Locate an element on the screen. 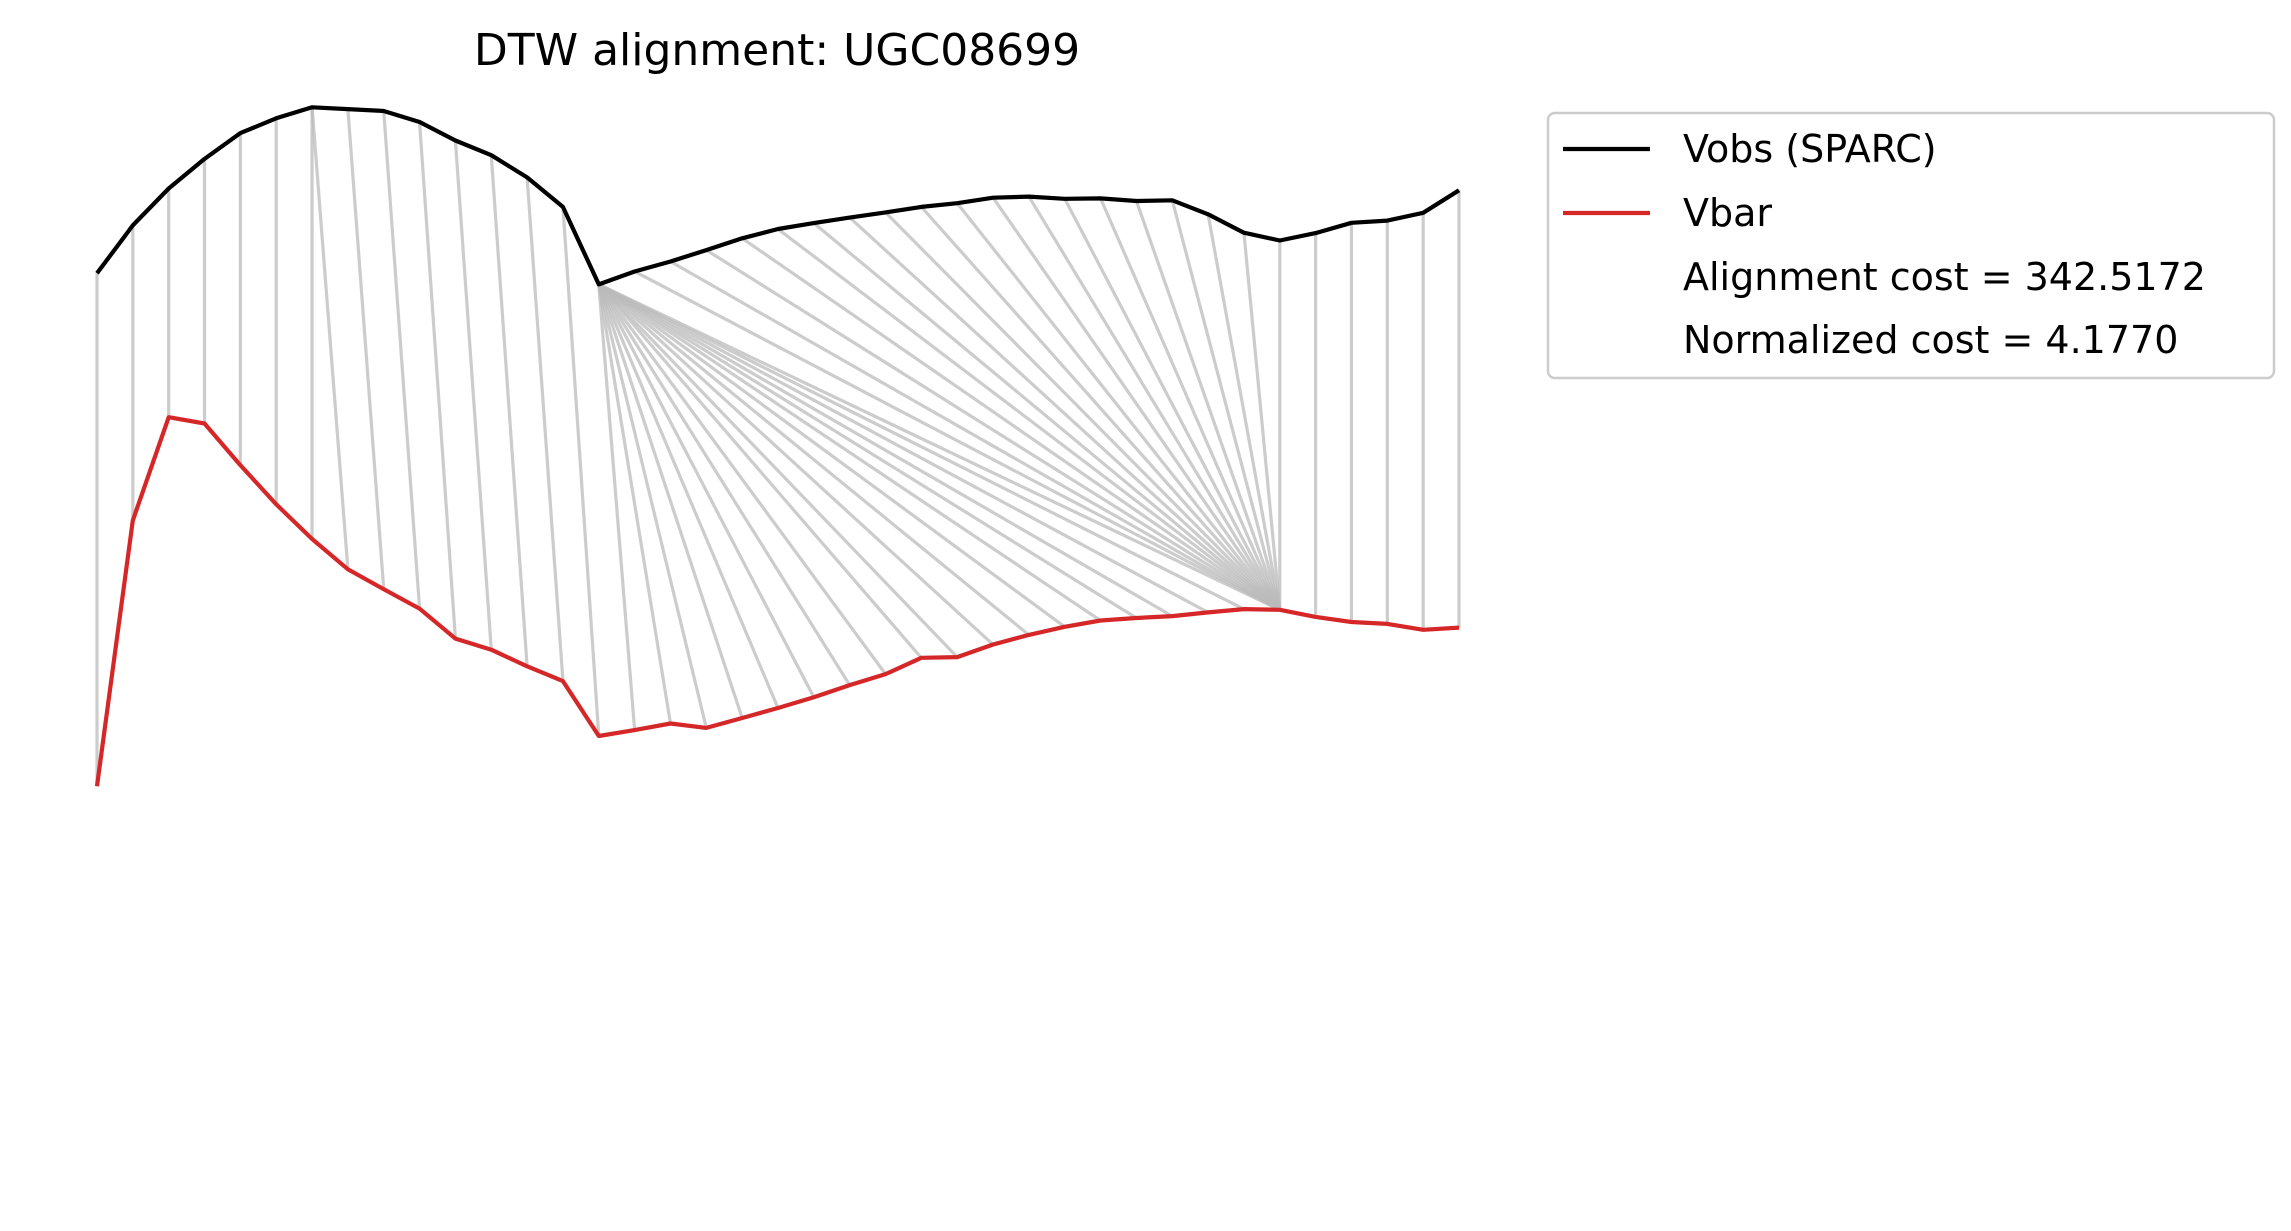 The width and height of the screenshot is (2291, 1231). legend-label-vbar: Vbar is located at coordinates (1727, 213).